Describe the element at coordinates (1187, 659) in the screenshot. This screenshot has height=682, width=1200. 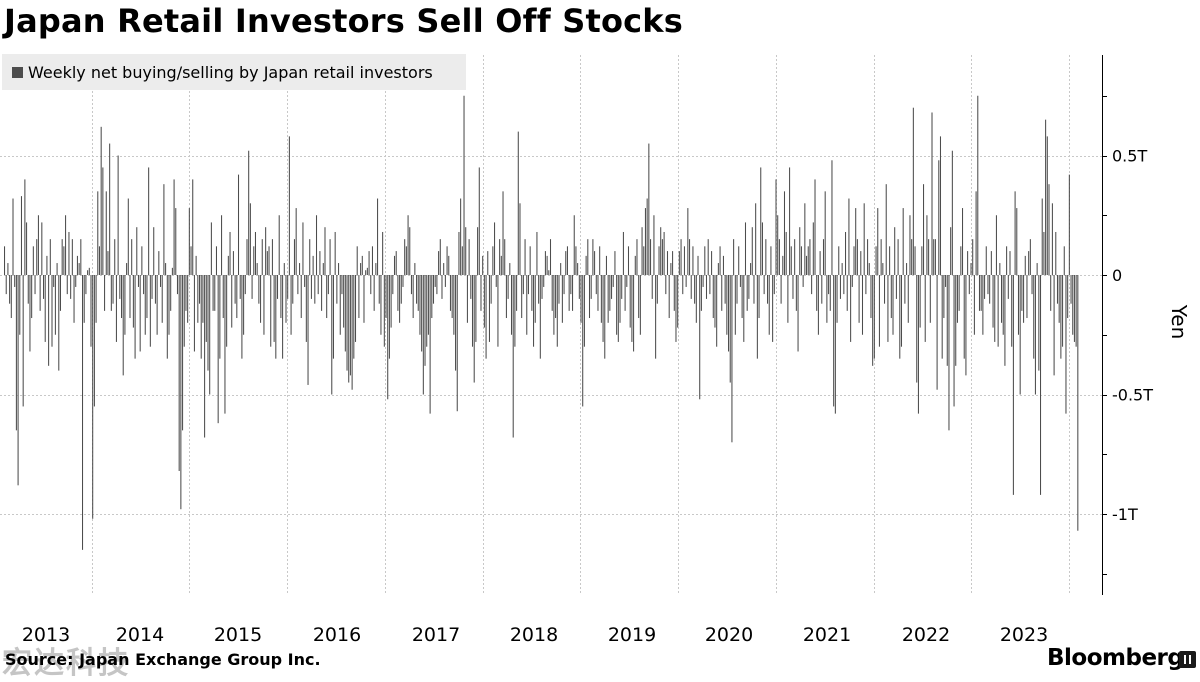
I see `bloomberg-terminal-icon` at that location.